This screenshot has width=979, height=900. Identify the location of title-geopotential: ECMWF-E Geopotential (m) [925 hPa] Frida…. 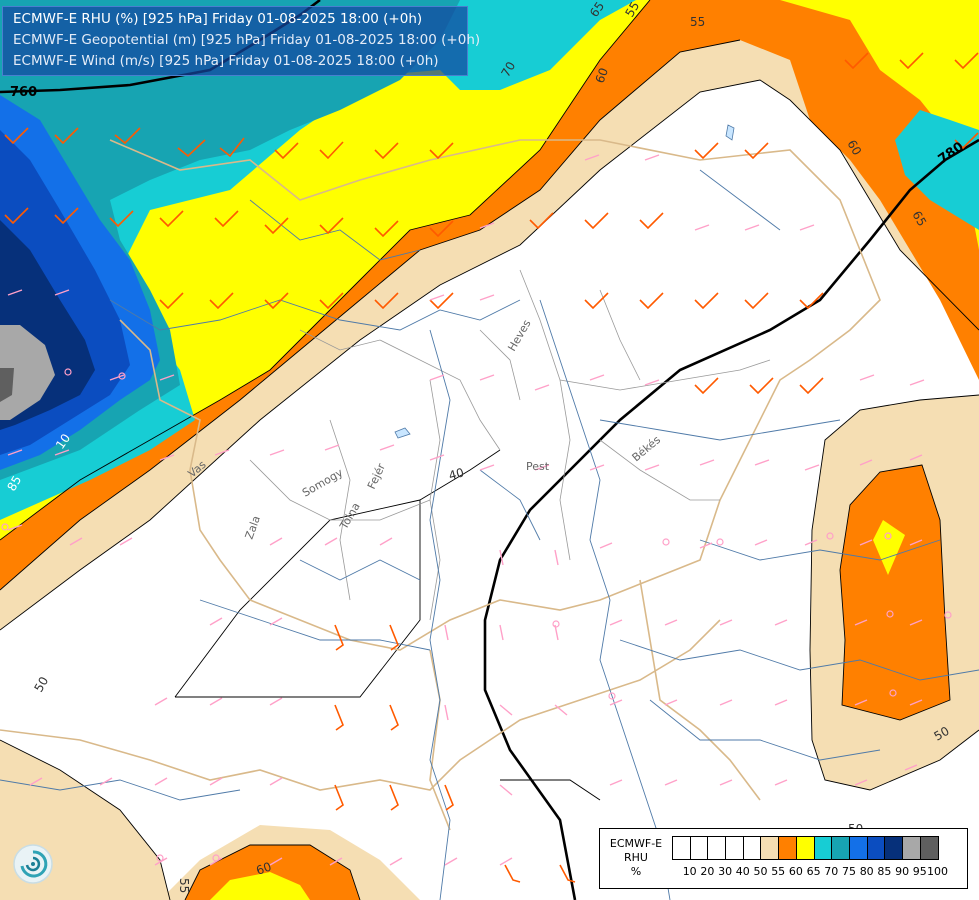
(247, 40).